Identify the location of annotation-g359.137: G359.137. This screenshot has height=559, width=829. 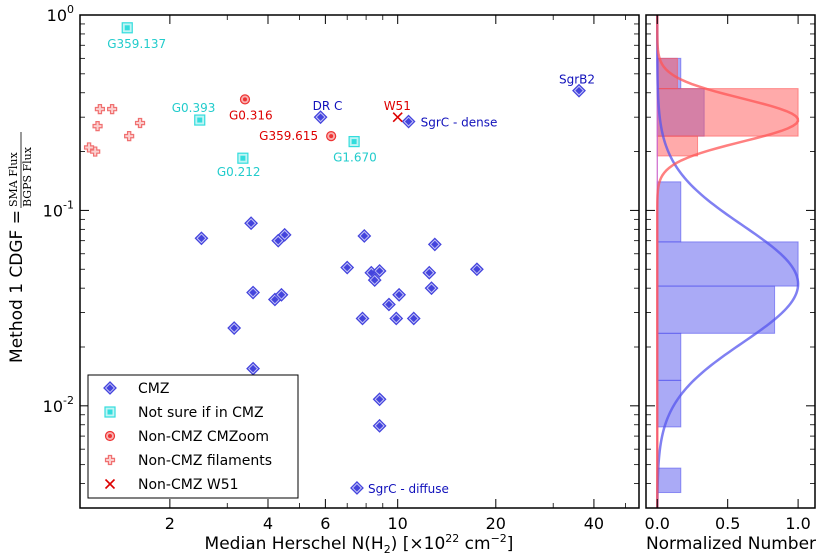
(136, 44).